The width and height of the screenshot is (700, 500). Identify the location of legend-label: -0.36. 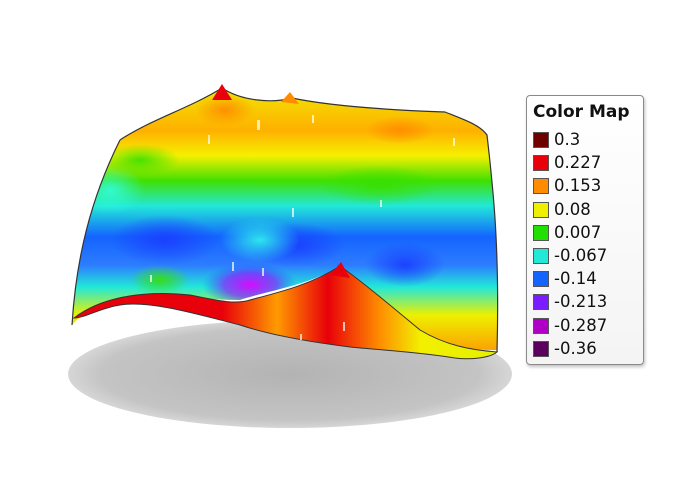
(575, 348).